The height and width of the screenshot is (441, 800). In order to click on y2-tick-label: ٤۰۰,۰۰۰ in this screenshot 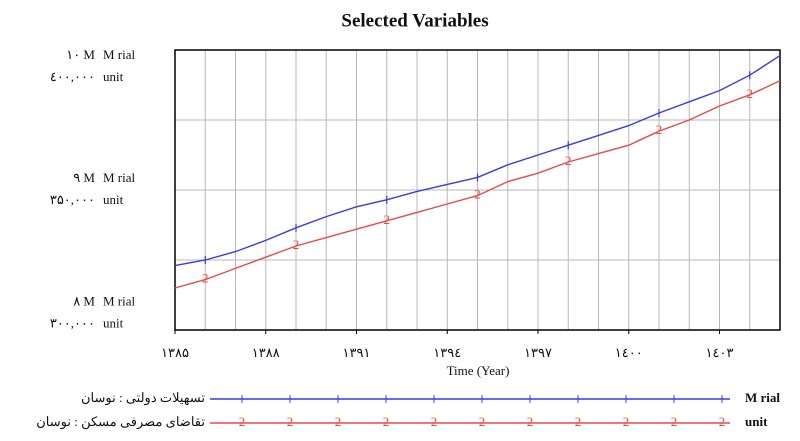, I will do `click(72, 76)`.